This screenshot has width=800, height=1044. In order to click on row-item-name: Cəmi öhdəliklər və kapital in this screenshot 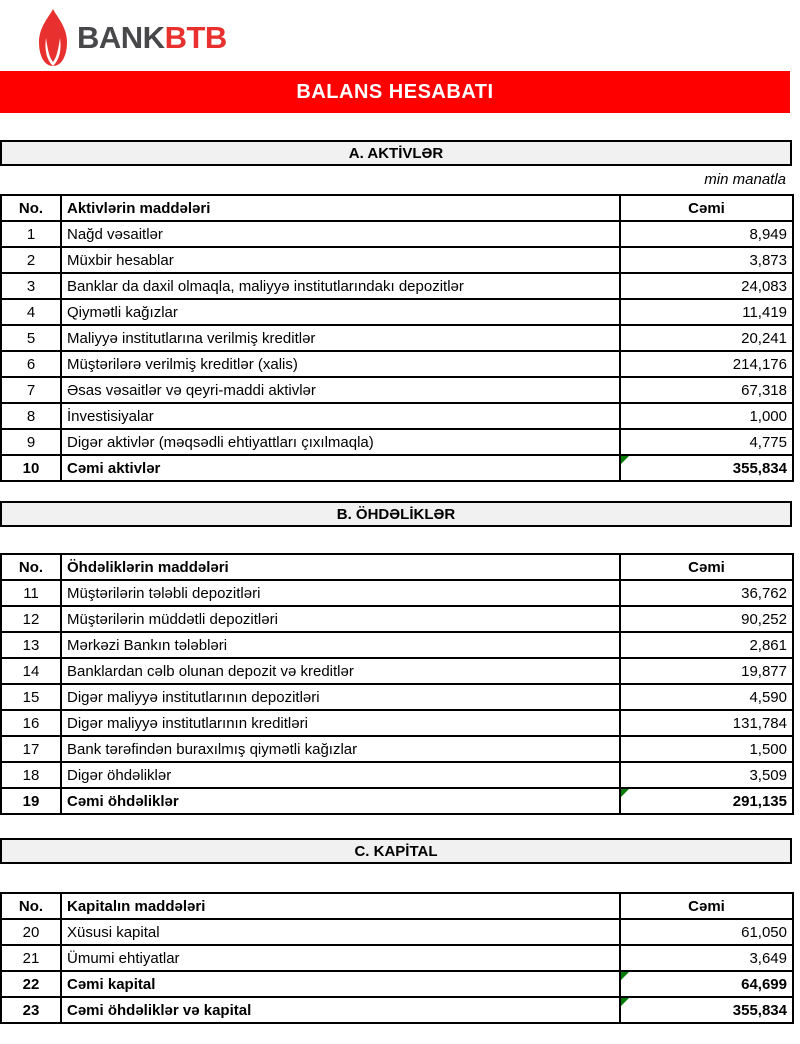, I will do `click(340, 1010)`.